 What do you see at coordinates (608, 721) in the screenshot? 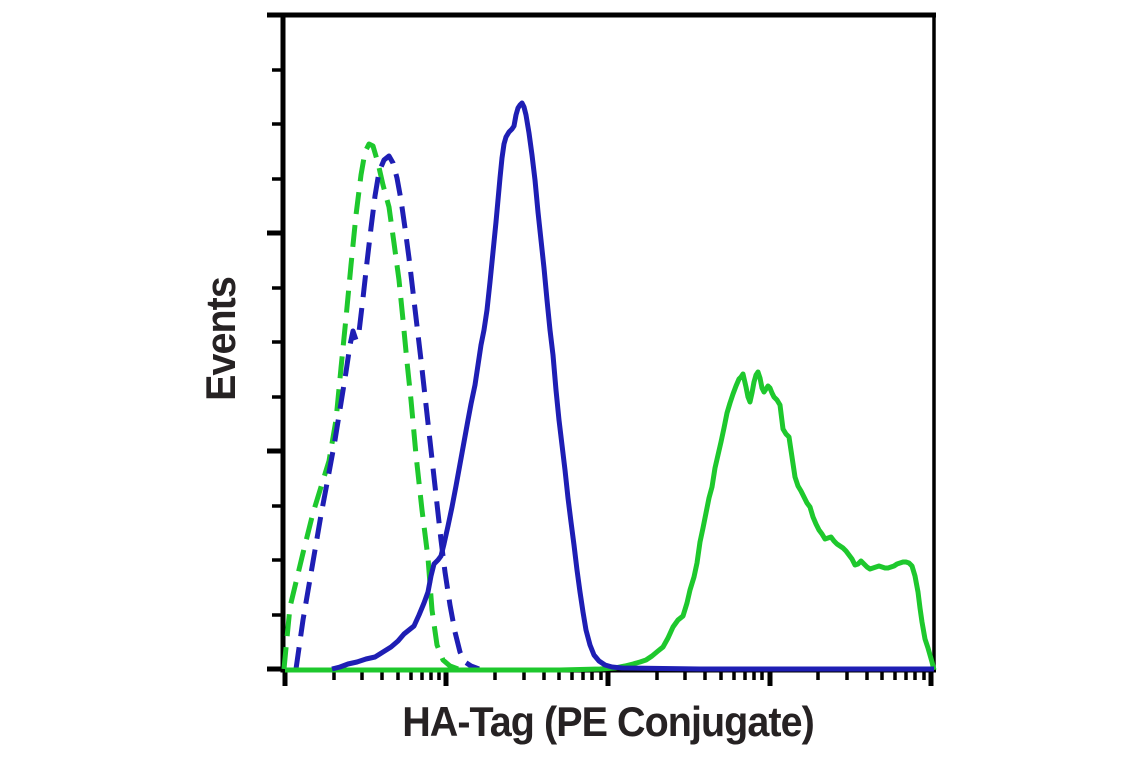
I see `x-axis-label: HA-Tag (PE Conjugate)` at bounding box center [608, 721].